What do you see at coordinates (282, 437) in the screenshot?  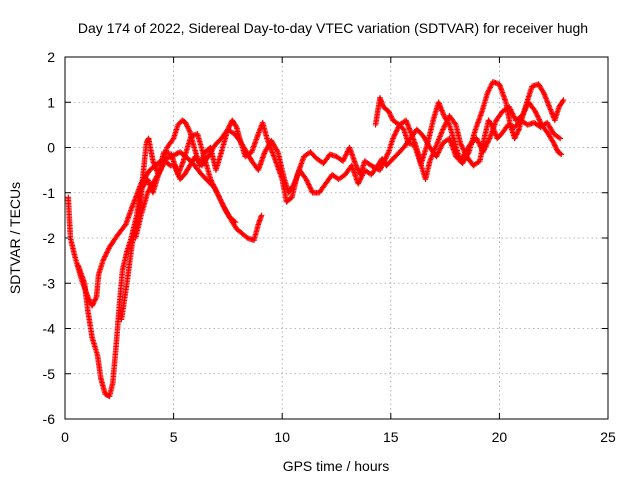 I see `x-tick-label: 10` at bounding box center [282, 437].